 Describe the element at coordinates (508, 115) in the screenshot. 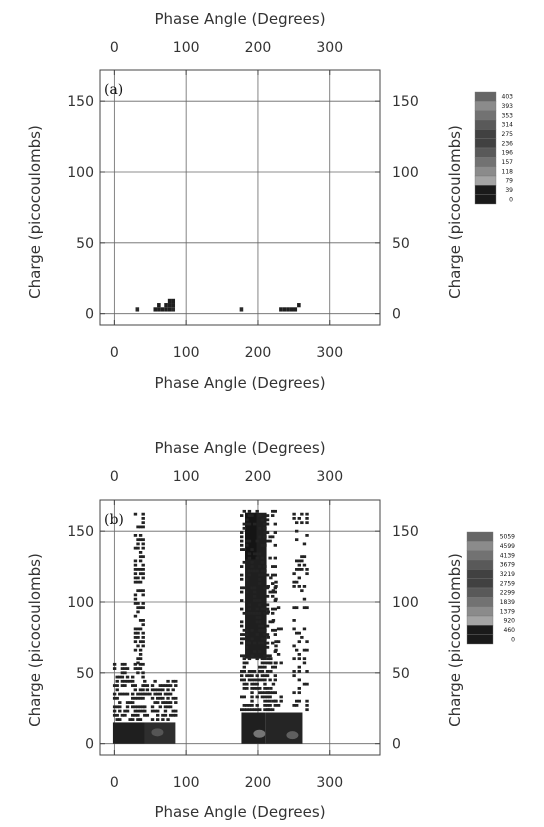

I see `colorbar-label: 353` at that location.